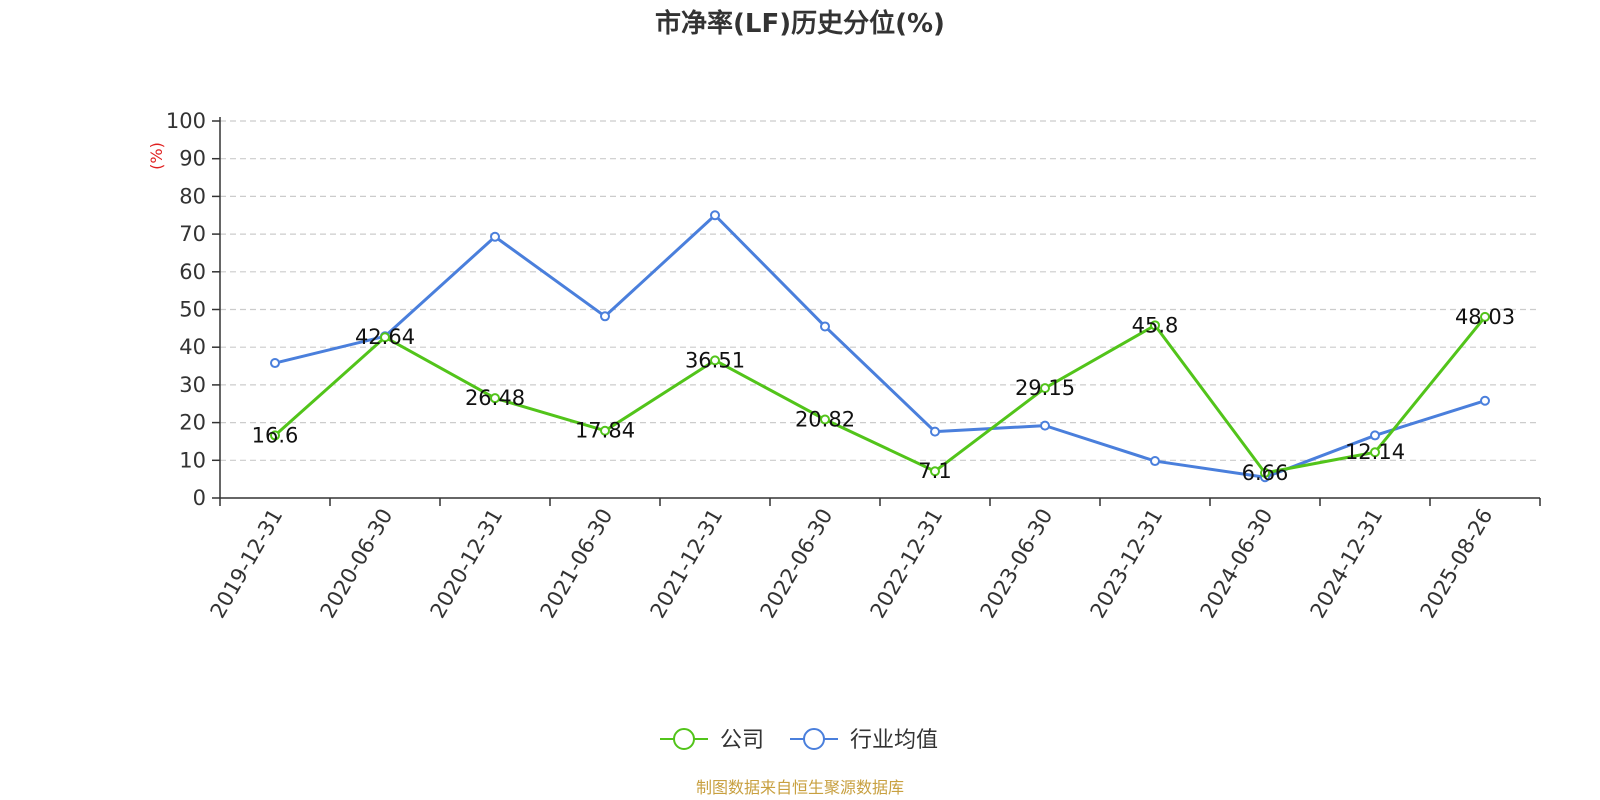 The image size is (1600, 800). What do you see at coordinates (797, 564) in the screenshot?
I see `x-tick-label: 2022-06-30` at bounding box center [797, 564].